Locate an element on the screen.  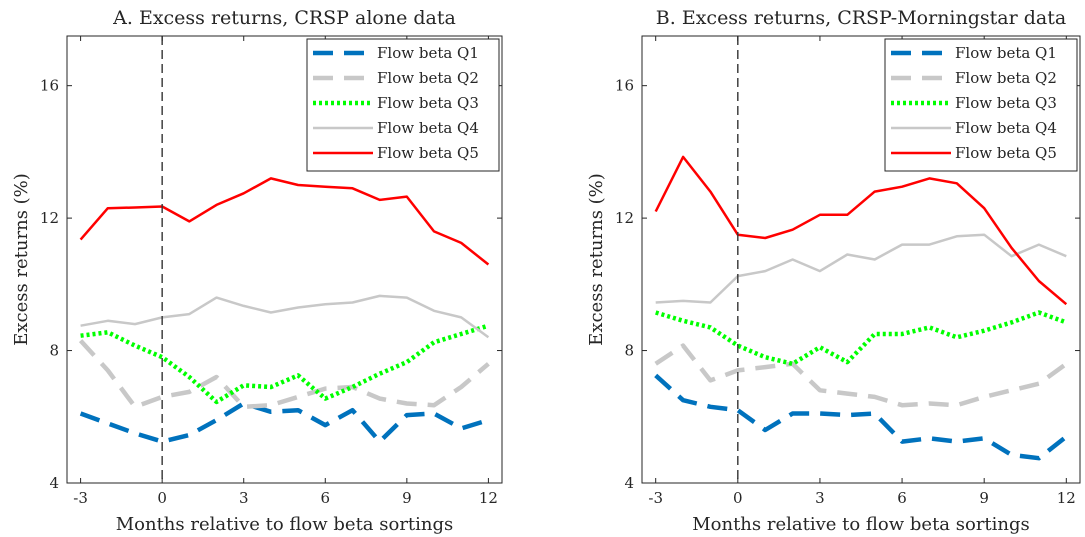
panel-a-series-line-q1 is located at coordinates (284, 422).